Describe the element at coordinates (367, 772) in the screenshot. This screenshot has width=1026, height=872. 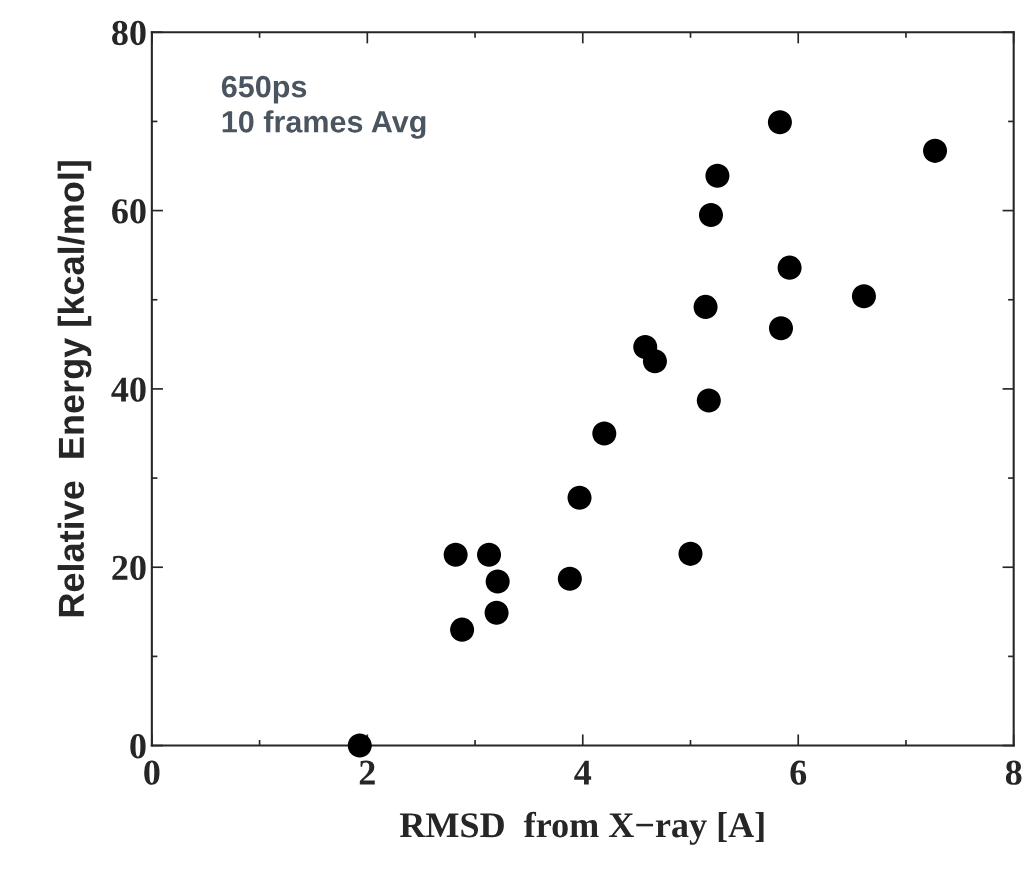
I see `x-tick-label: 2` at that location.